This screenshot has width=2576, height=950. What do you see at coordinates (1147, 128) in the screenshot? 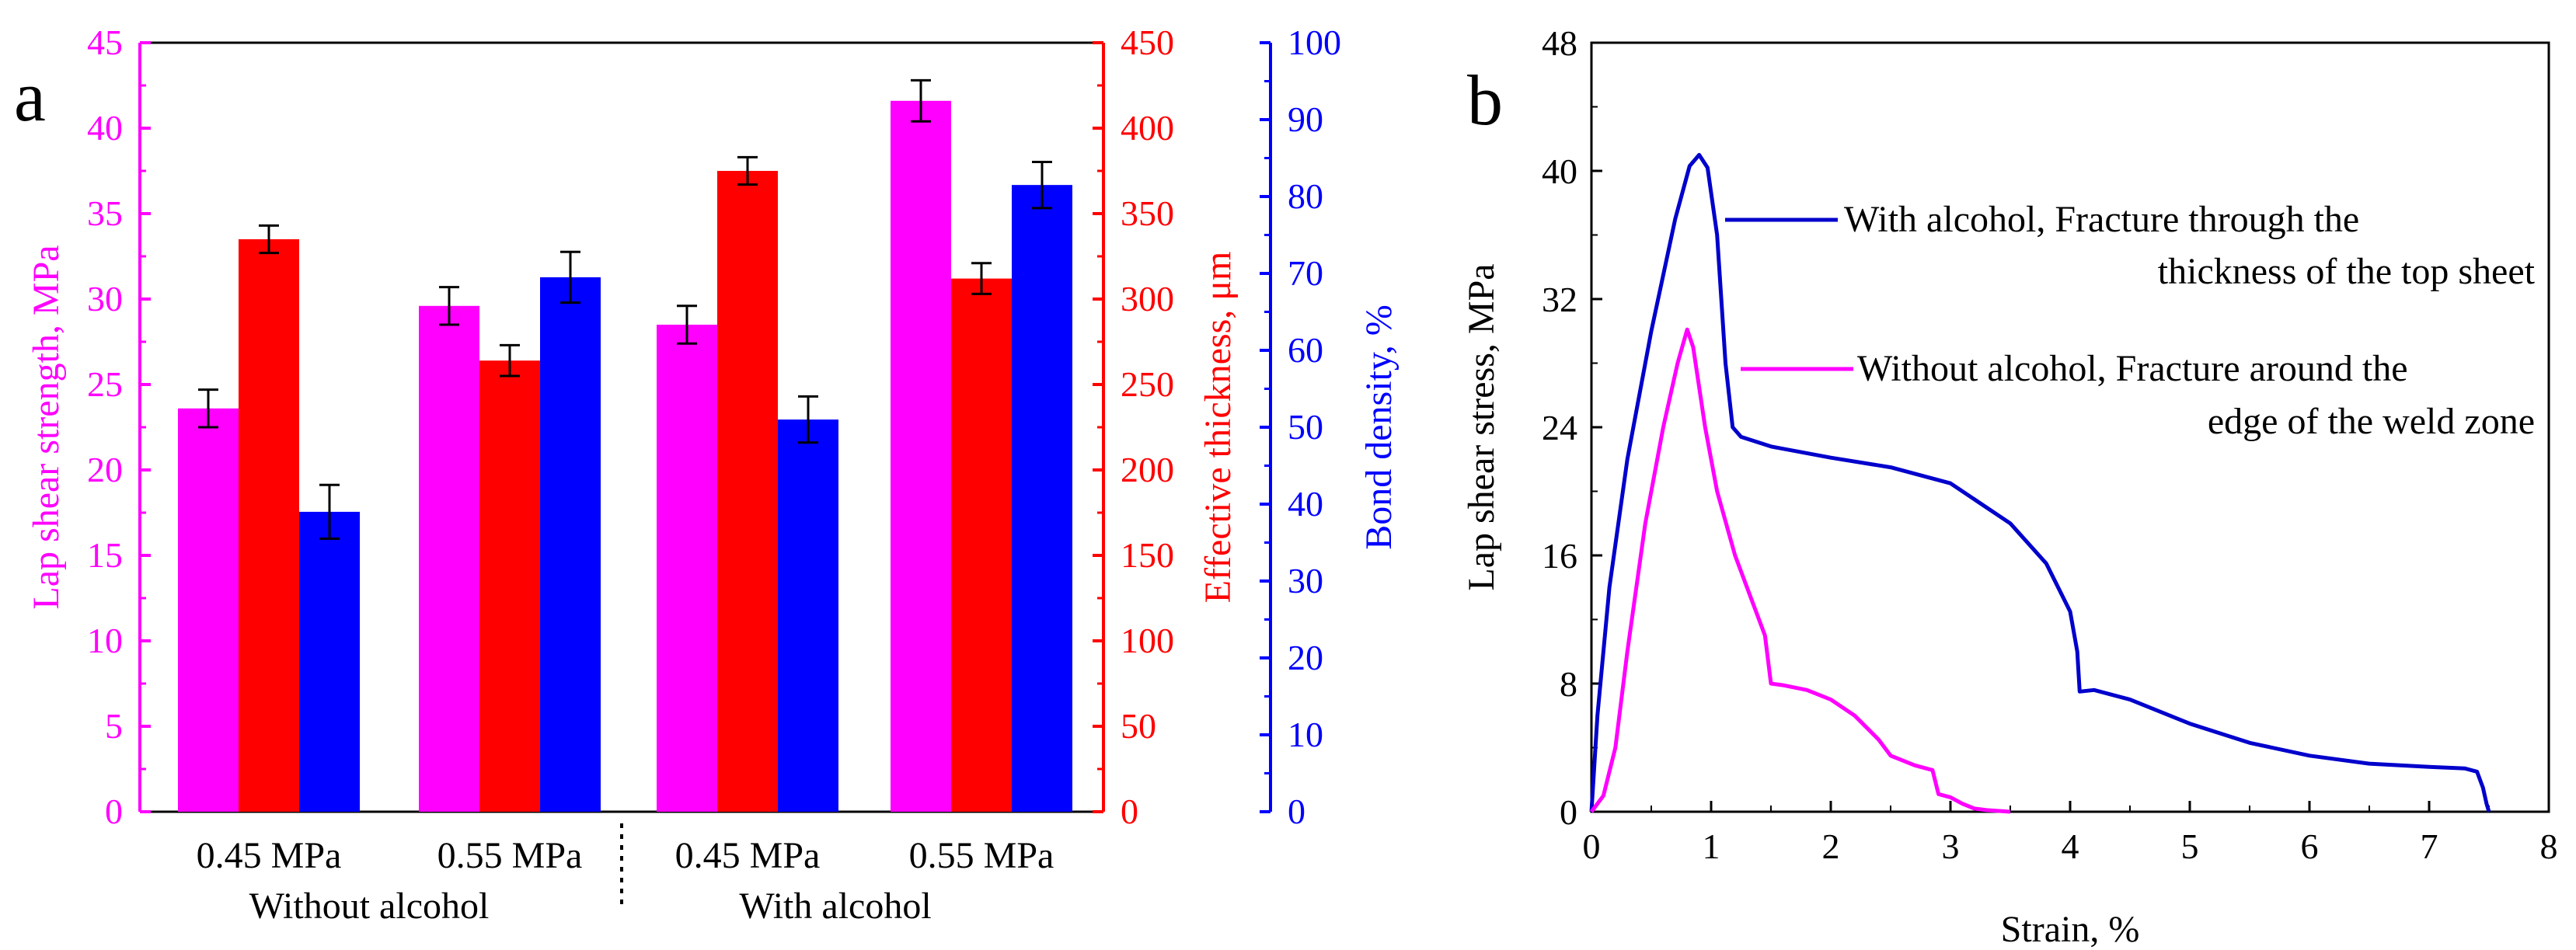
I see `right1-tick-label: 400` at bounding box center [1147, 128].